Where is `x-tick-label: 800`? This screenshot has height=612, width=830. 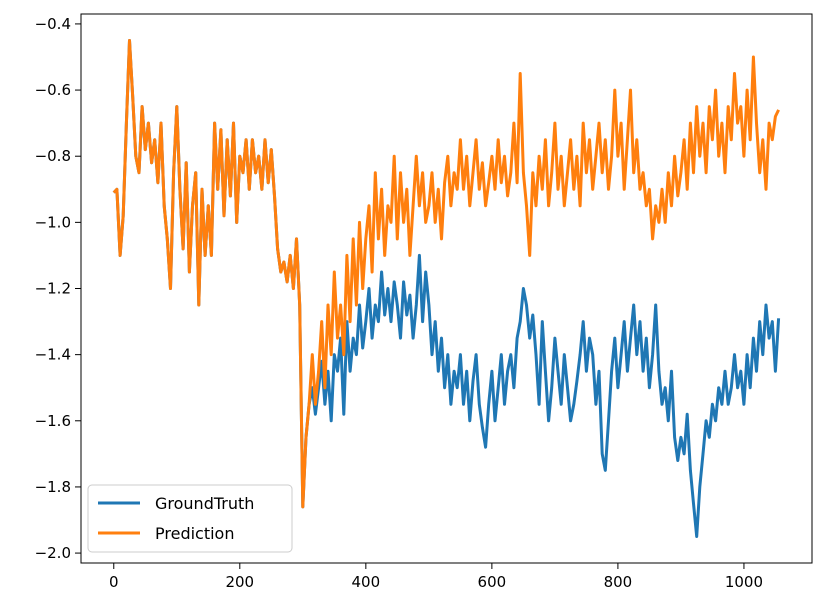
x-tick-label: 800 is located at coordinates (618, 582).